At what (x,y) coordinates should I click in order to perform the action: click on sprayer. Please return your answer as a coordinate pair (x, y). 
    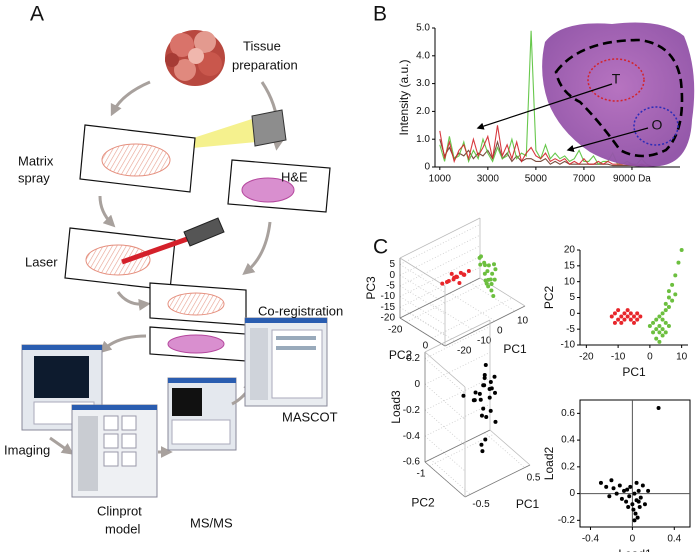
    Looking at the image, I should click on (269, 128).